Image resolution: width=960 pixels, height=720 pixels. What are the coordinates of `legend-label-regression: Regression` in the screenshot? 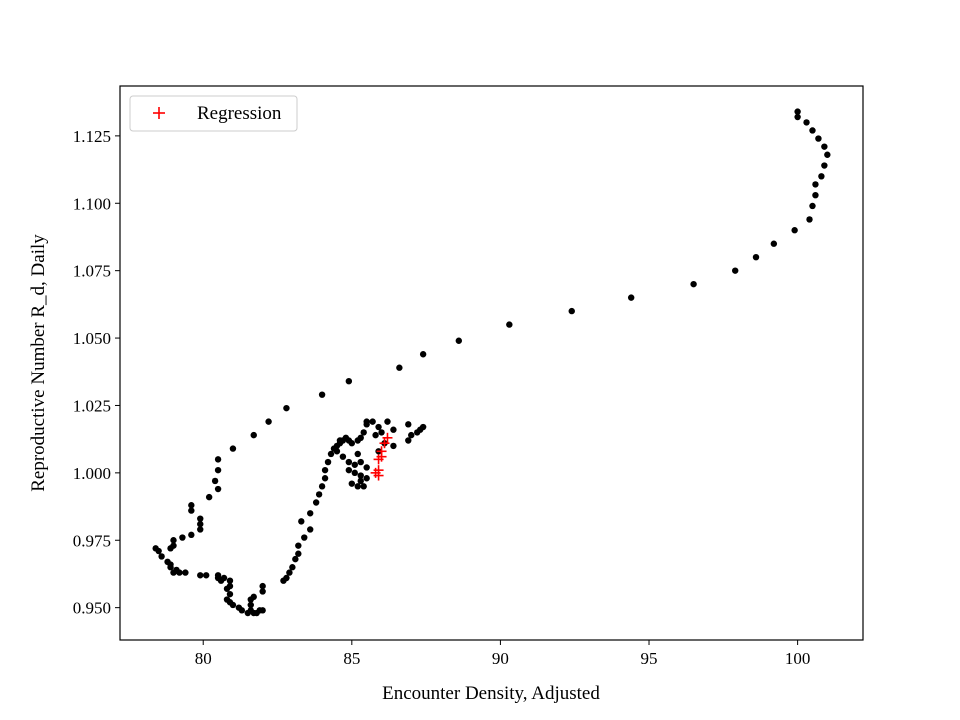 It's located at (239, 113).